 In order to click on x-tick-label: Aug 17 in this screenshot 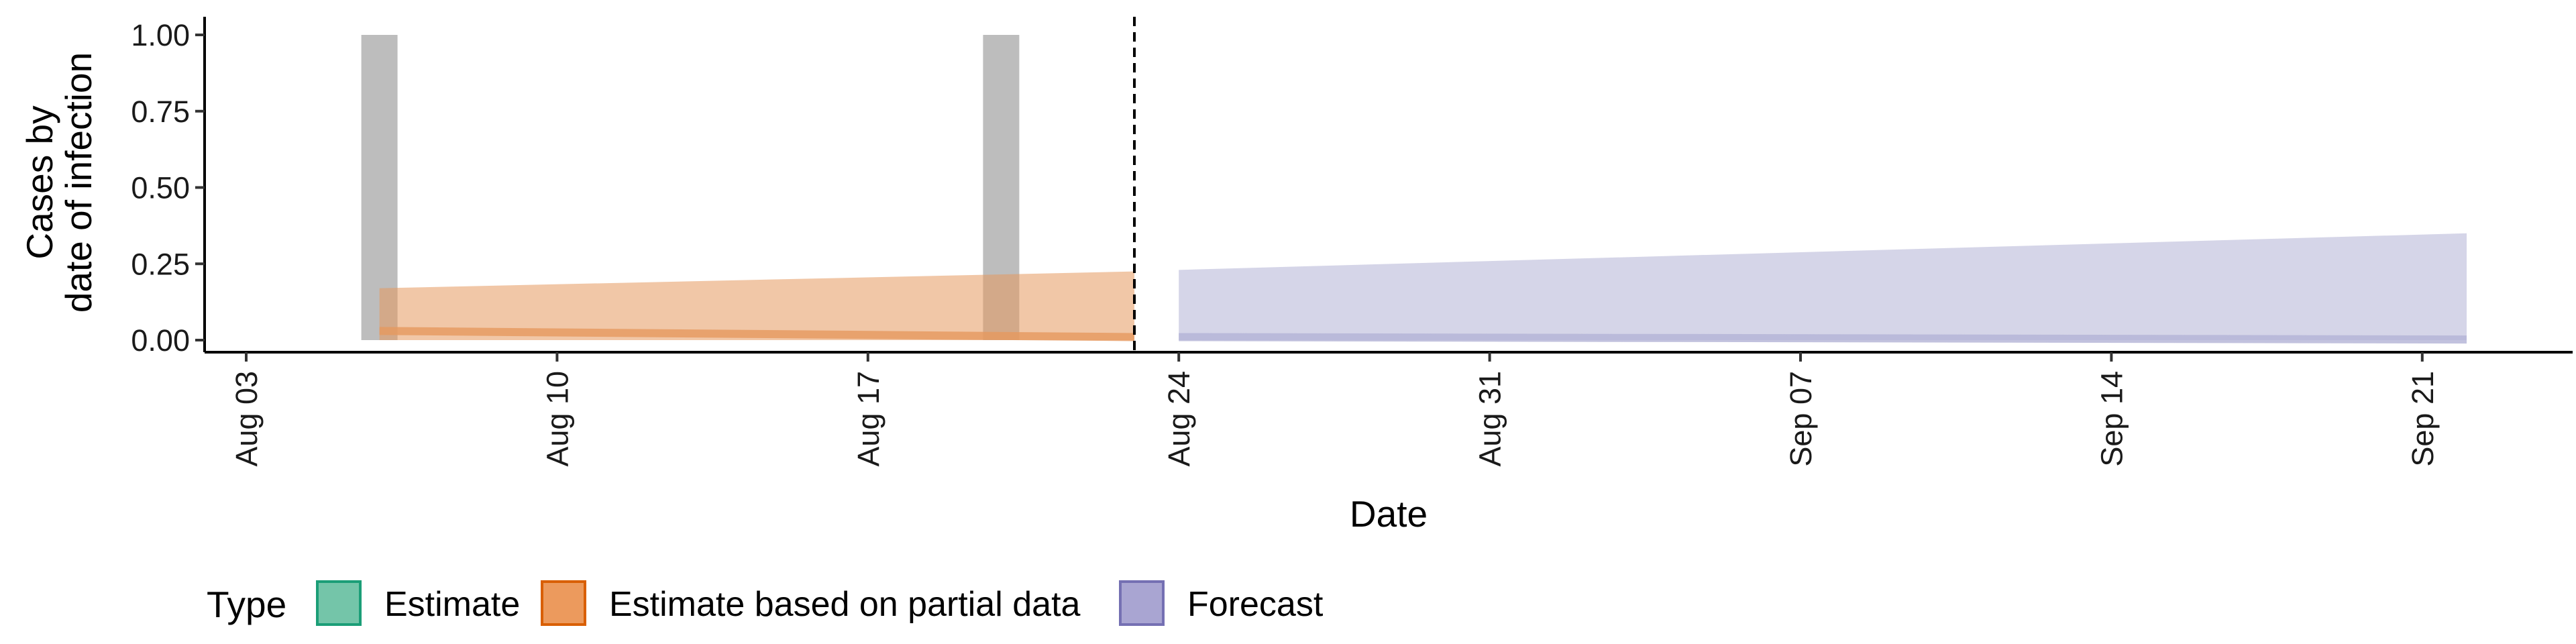, I will do `click(868, 419)`.